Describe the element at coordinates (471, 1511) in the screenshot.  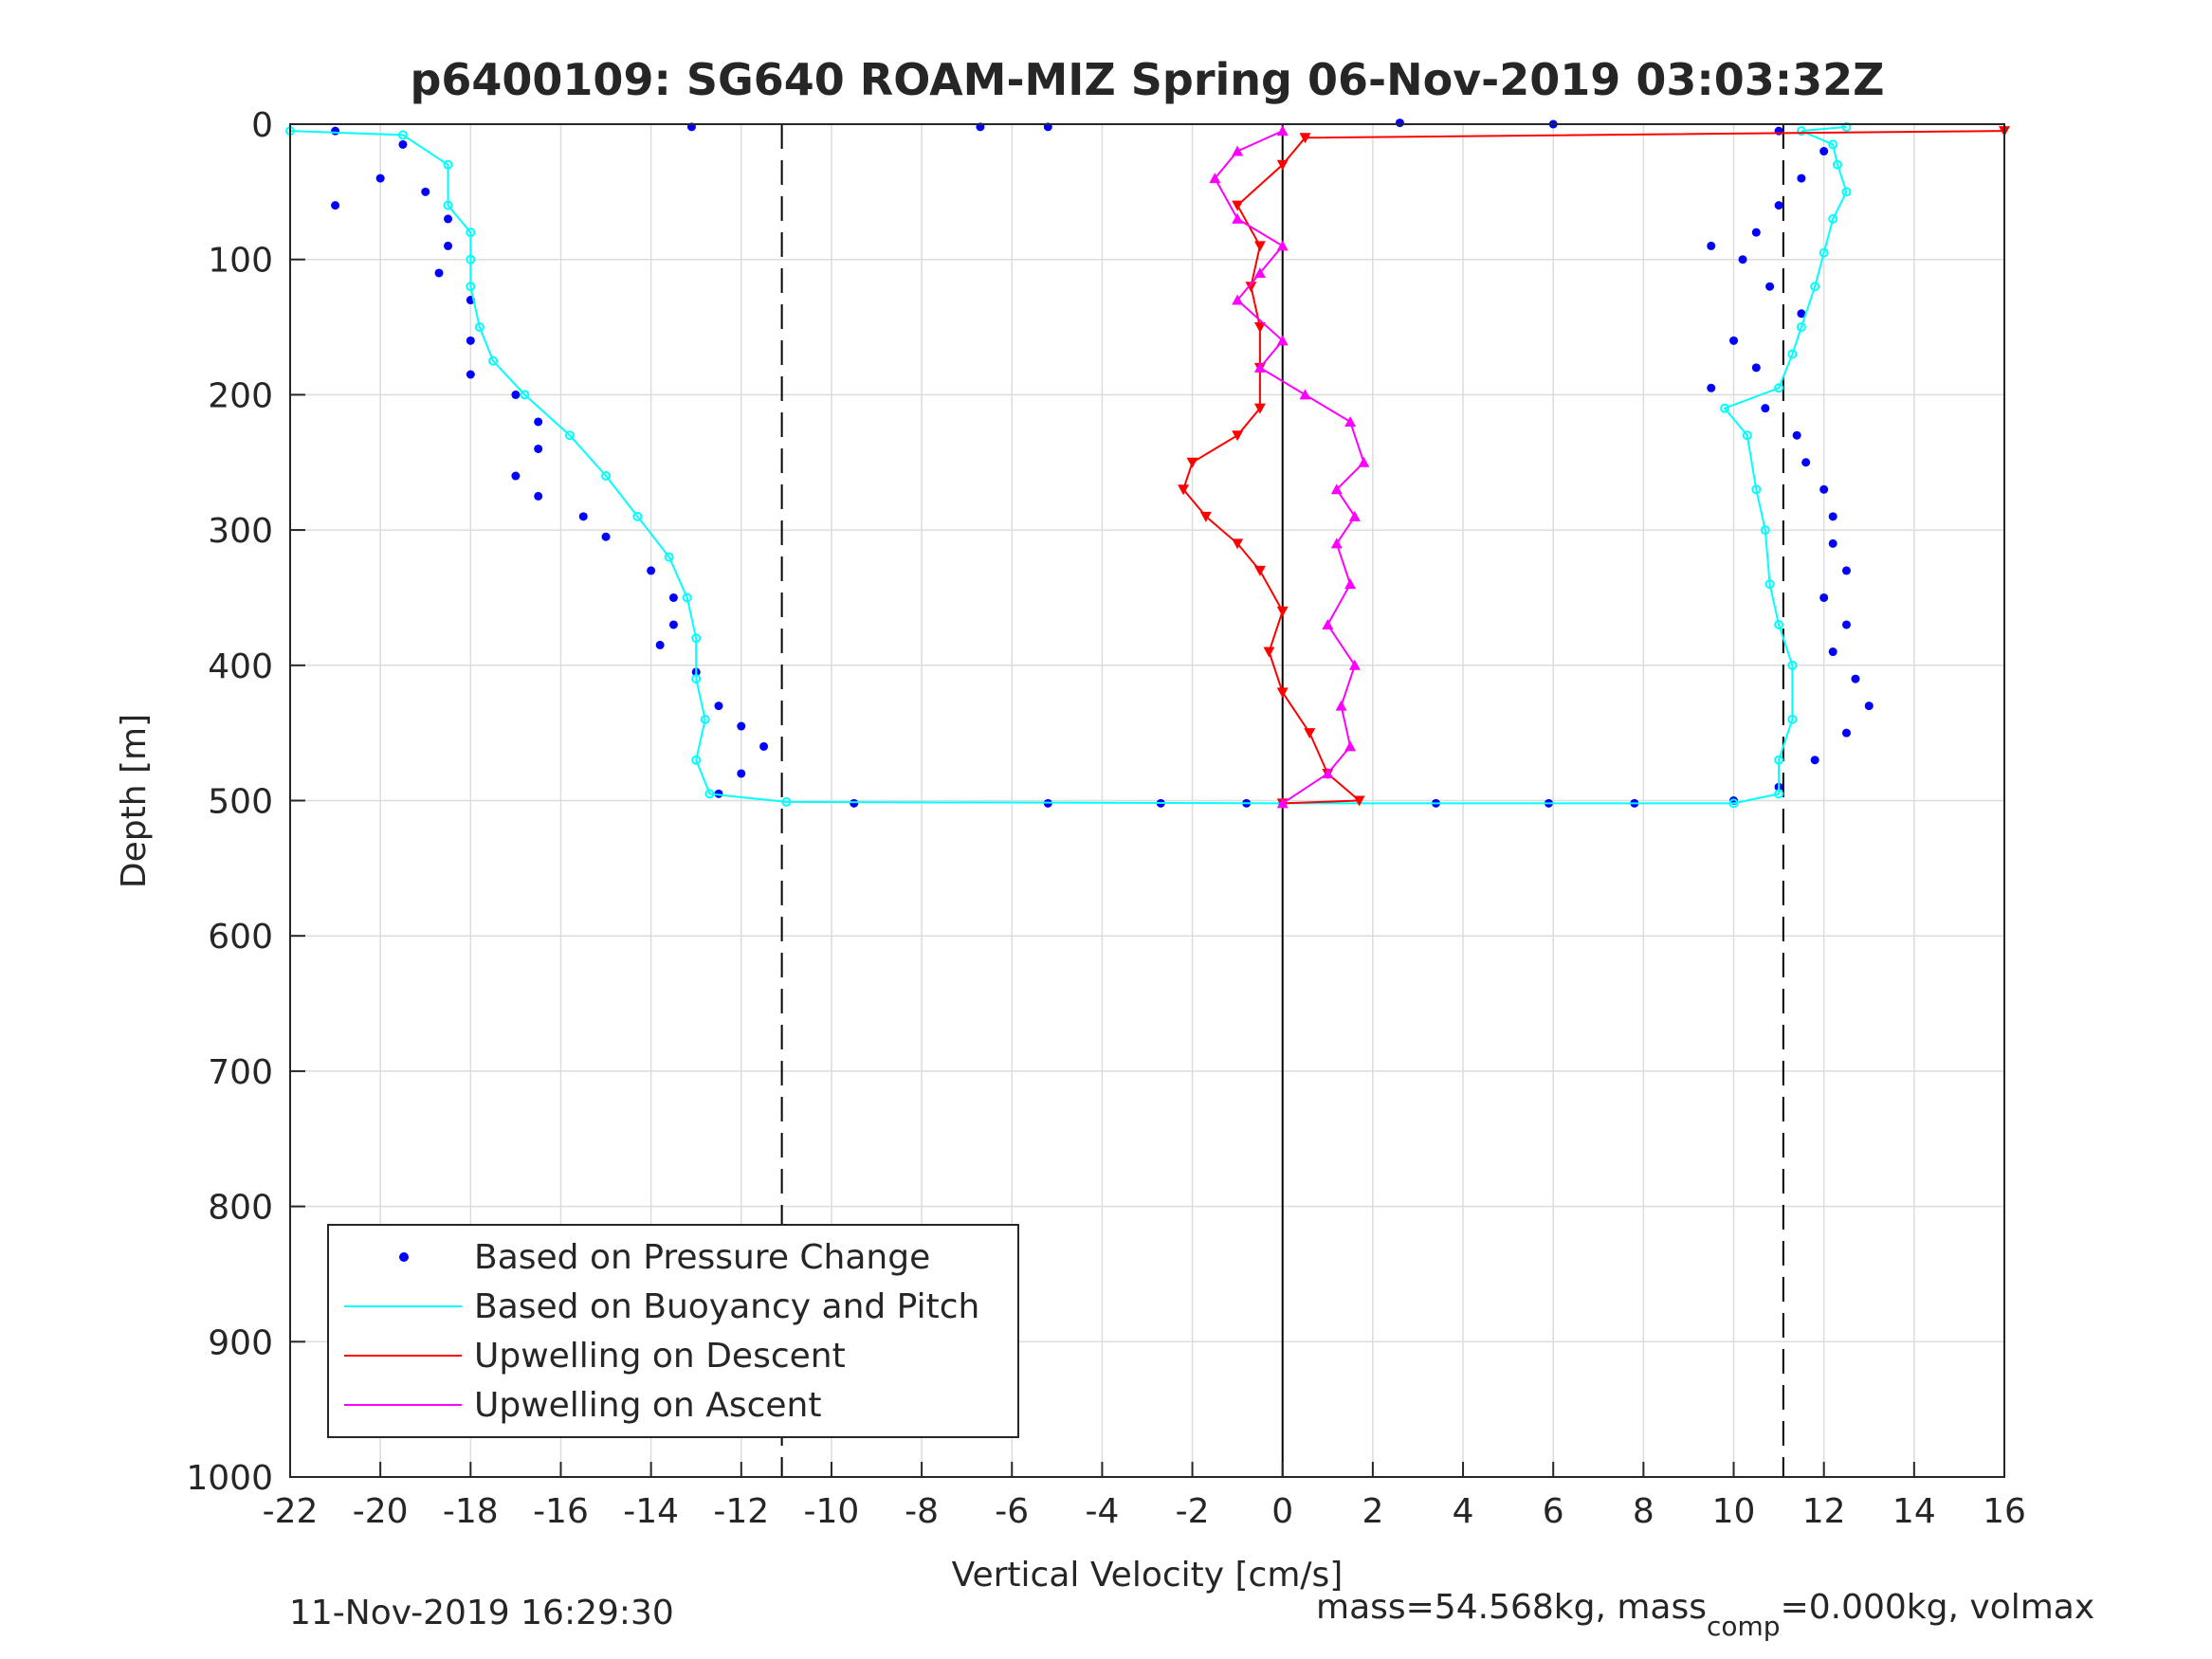
I see `x-tick-label: -18` at that location.